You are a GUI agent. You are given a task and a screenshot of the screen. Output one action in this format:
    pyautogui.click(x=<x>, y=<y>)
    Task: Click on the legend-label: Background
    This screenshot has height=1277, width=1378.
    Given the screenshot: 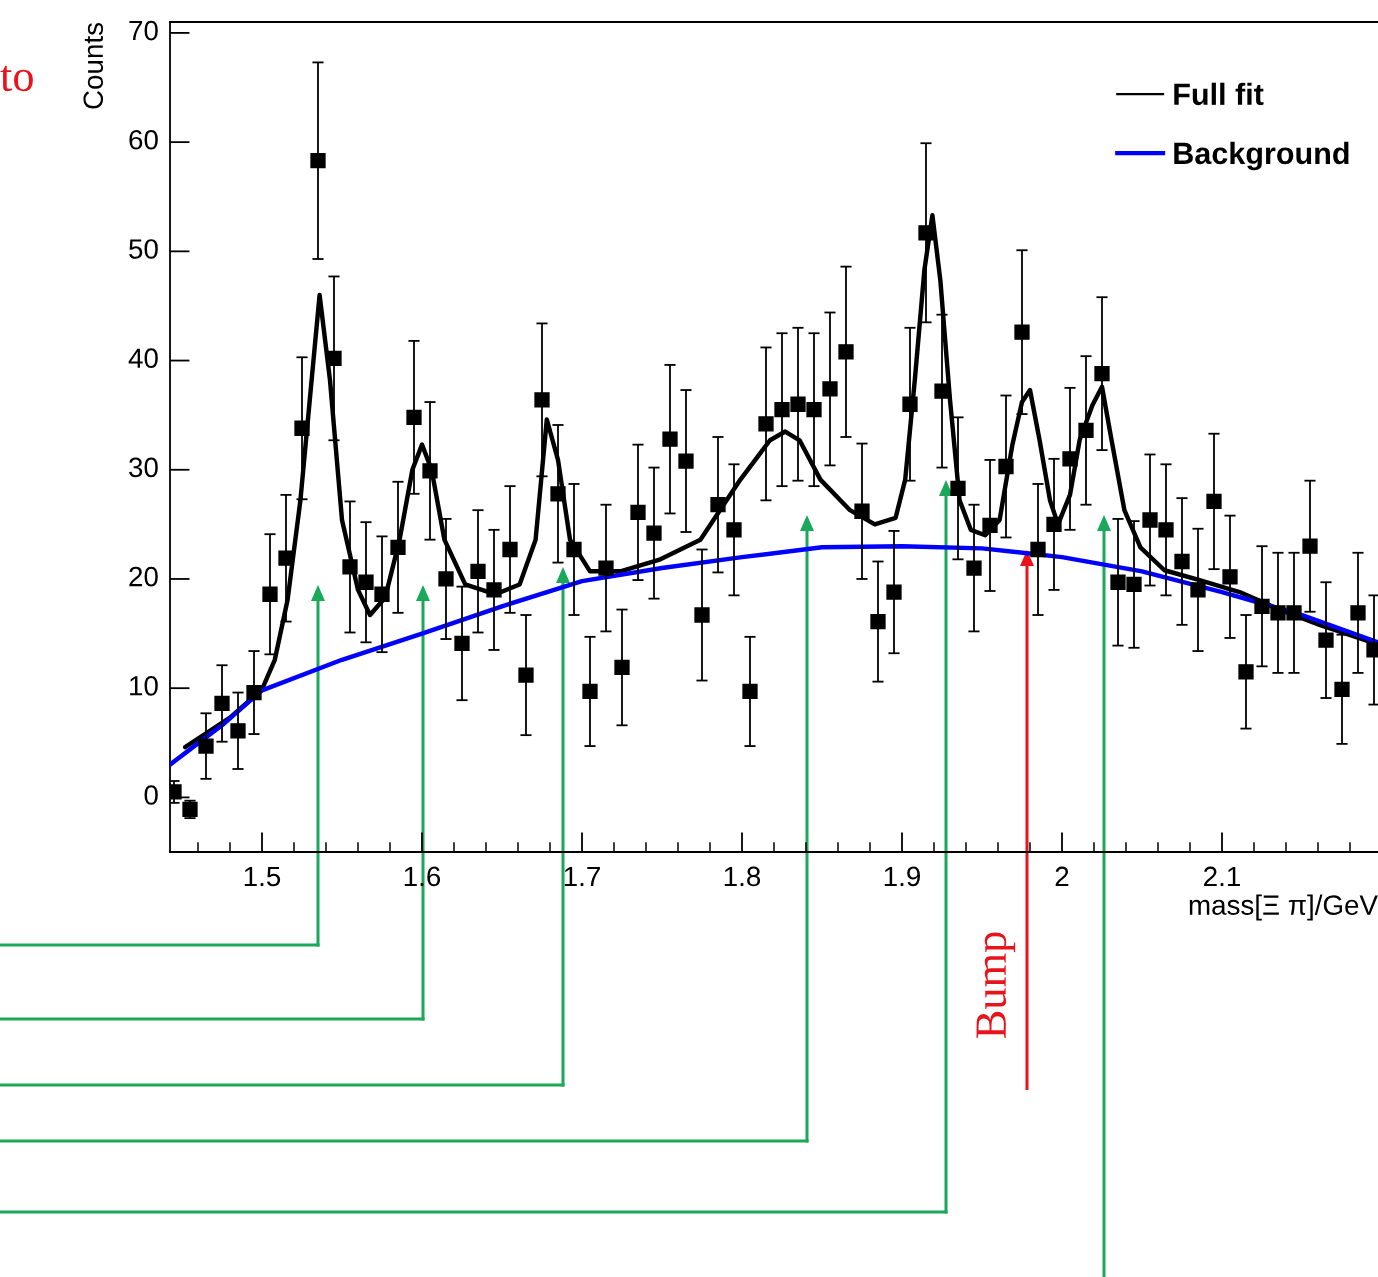 What is the action you would take?
    pyautogui.click(x=1261, y=156)
    